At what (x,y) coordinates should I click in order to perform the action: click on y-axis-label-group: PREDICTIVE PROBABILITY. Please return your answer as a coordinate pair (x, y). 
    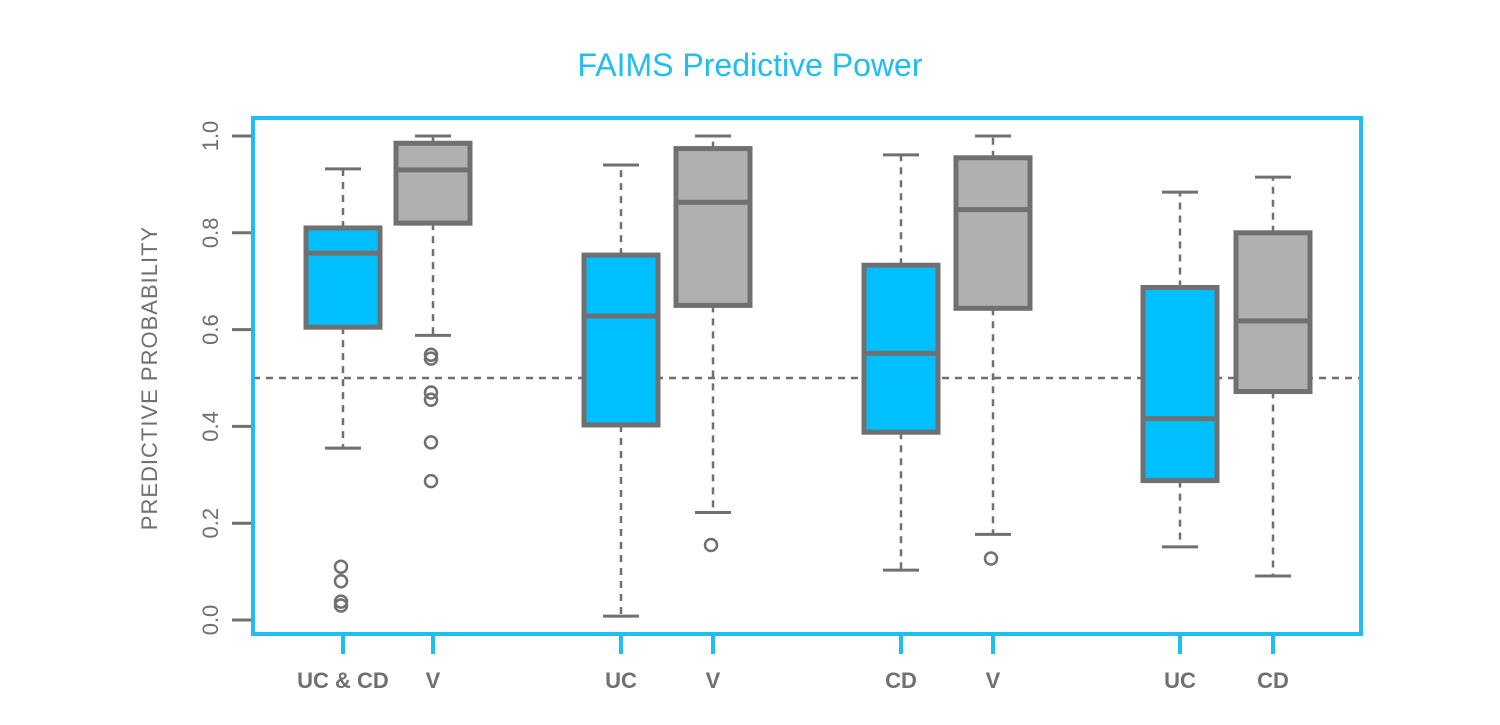
    Looking at the image, I should click on (149, 378).